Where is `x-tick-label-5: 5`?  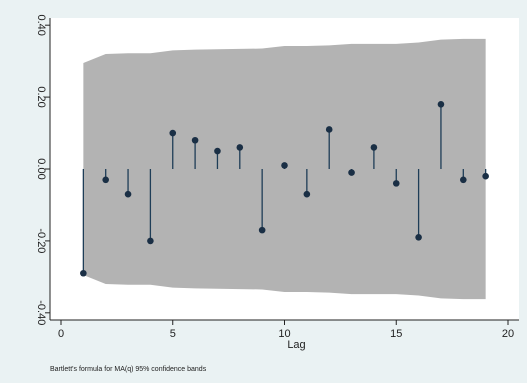 x-tick-label-5: 5 is located at coordinates (173, 334).